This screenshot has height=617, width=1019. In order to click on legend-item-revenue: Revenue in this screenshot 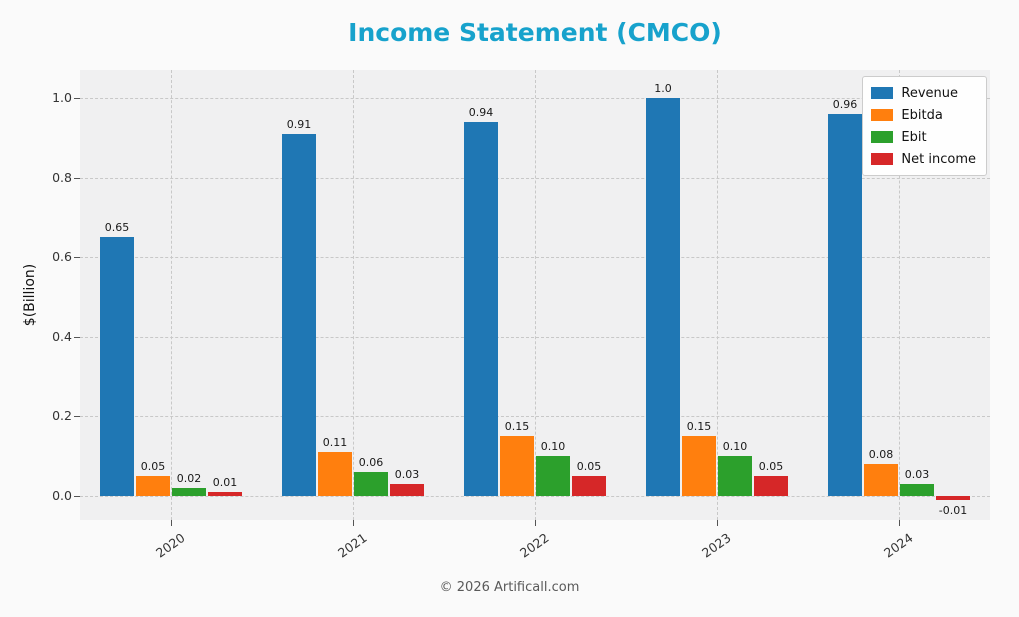, I will do `click(923, 93)`.